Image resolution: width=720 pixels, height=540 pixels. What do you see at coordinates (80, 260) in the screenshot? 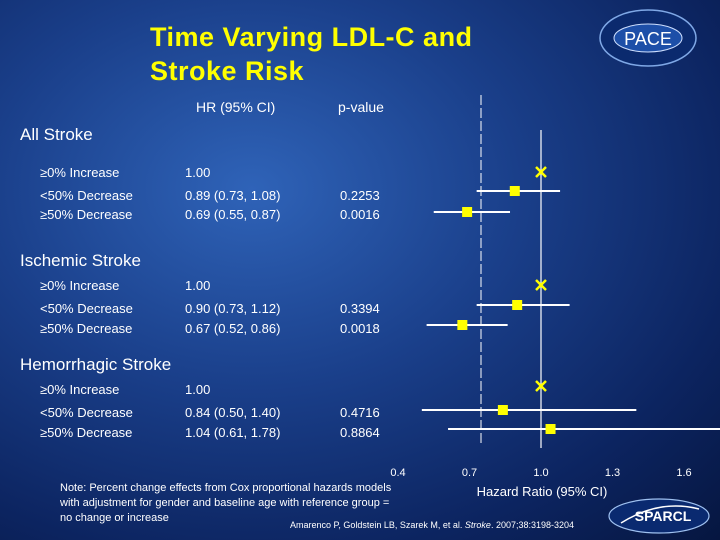
I see `section-ischemic-stroke: Ischemic Stroke` at bounding box center [80, 260].